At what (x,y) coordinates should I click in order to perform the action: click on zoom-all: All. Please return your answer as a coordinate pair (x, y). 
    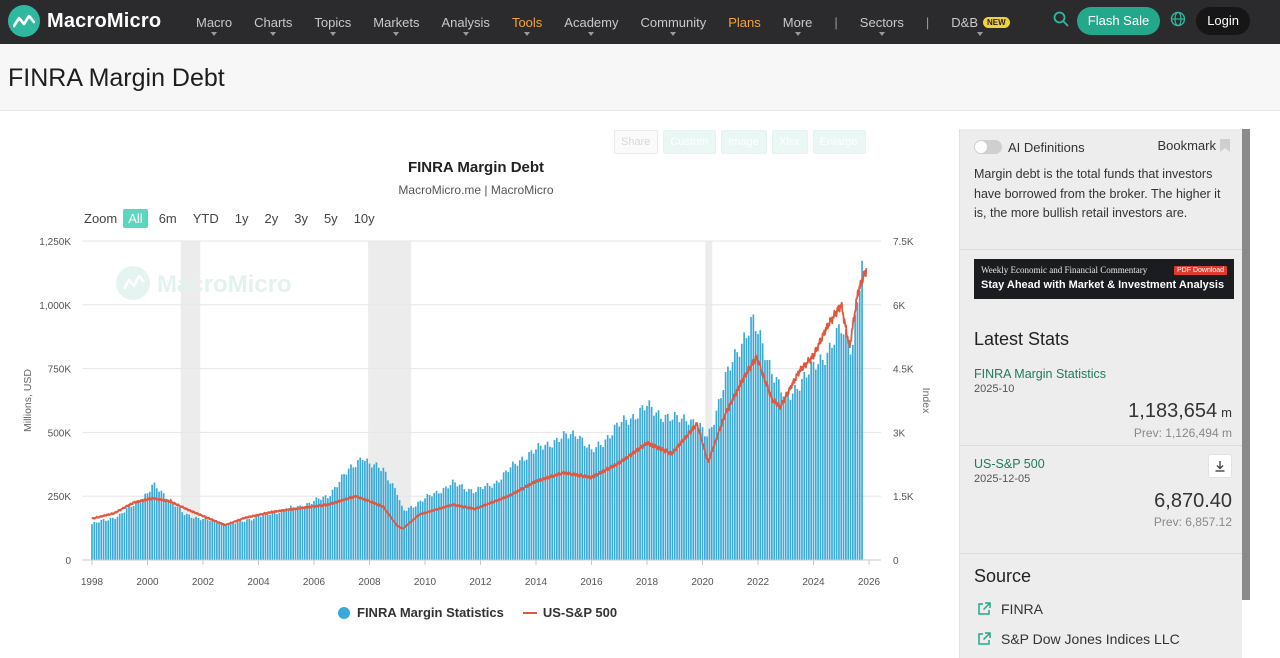
    Looking at the image, I should click on (135, 218).